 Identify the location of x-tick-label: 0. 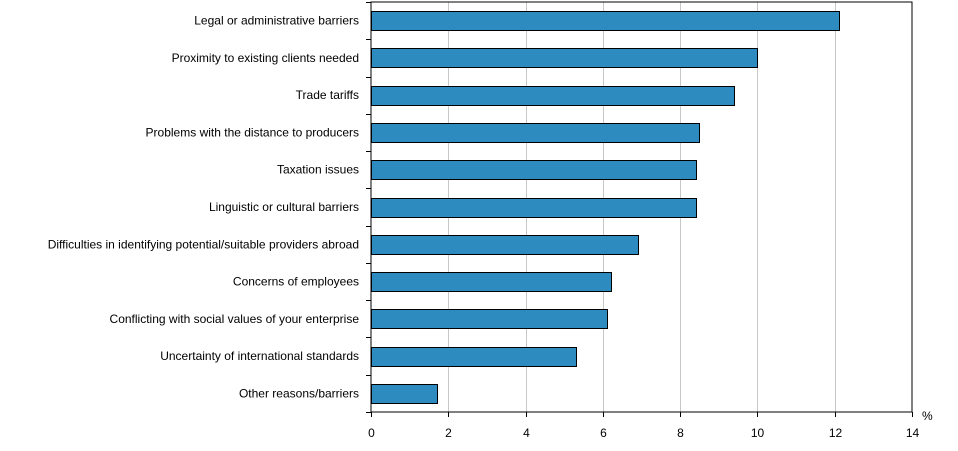
(371, 433).